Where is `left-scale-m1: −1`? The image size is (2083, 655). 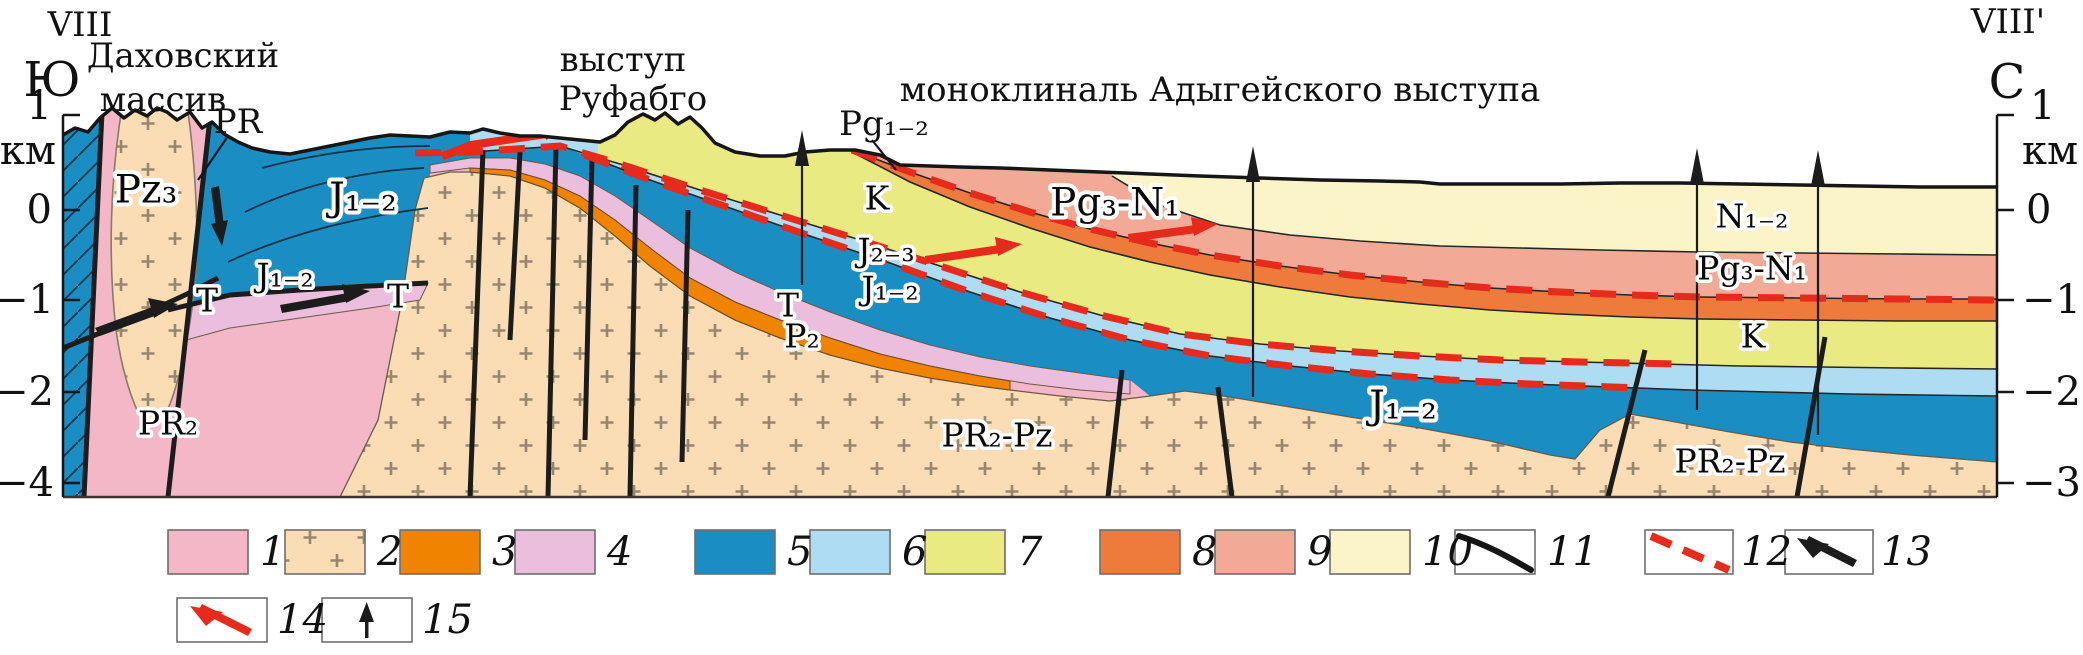 left-scale-m1: −1 is located at coordinates (27, 300).